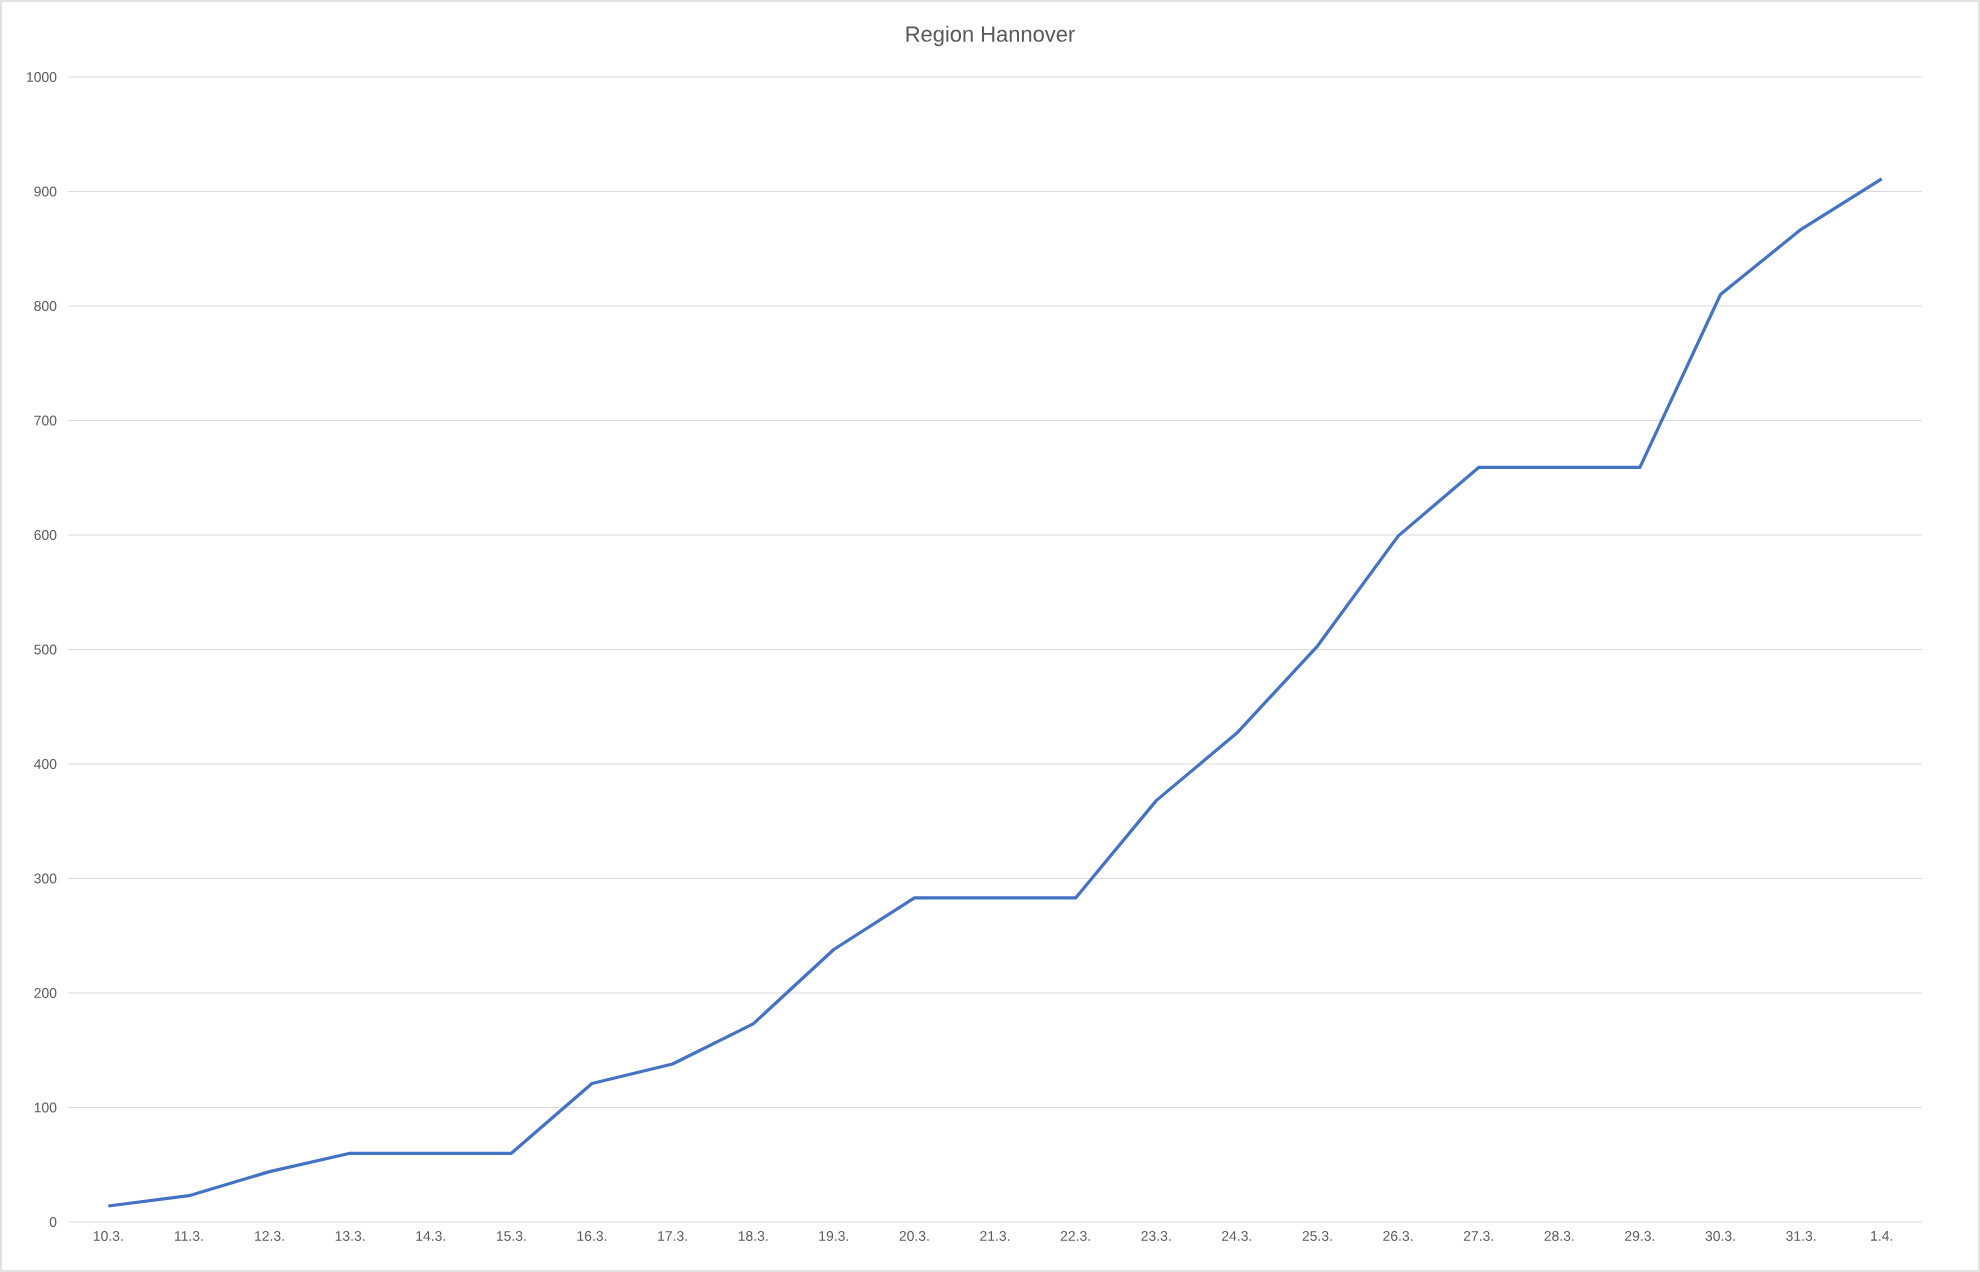 The image size is (1980, 1272). What do you see at coordinates (45, 764) in the screenshot?
I see `y-tick-label: 400` at bounding box center [45, 764].